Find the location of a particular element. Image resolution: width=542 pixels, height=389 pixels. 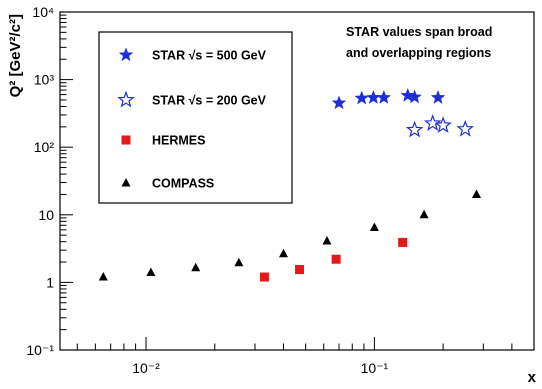

y-tick-label: 10³ is located at coordinates (44, 80).